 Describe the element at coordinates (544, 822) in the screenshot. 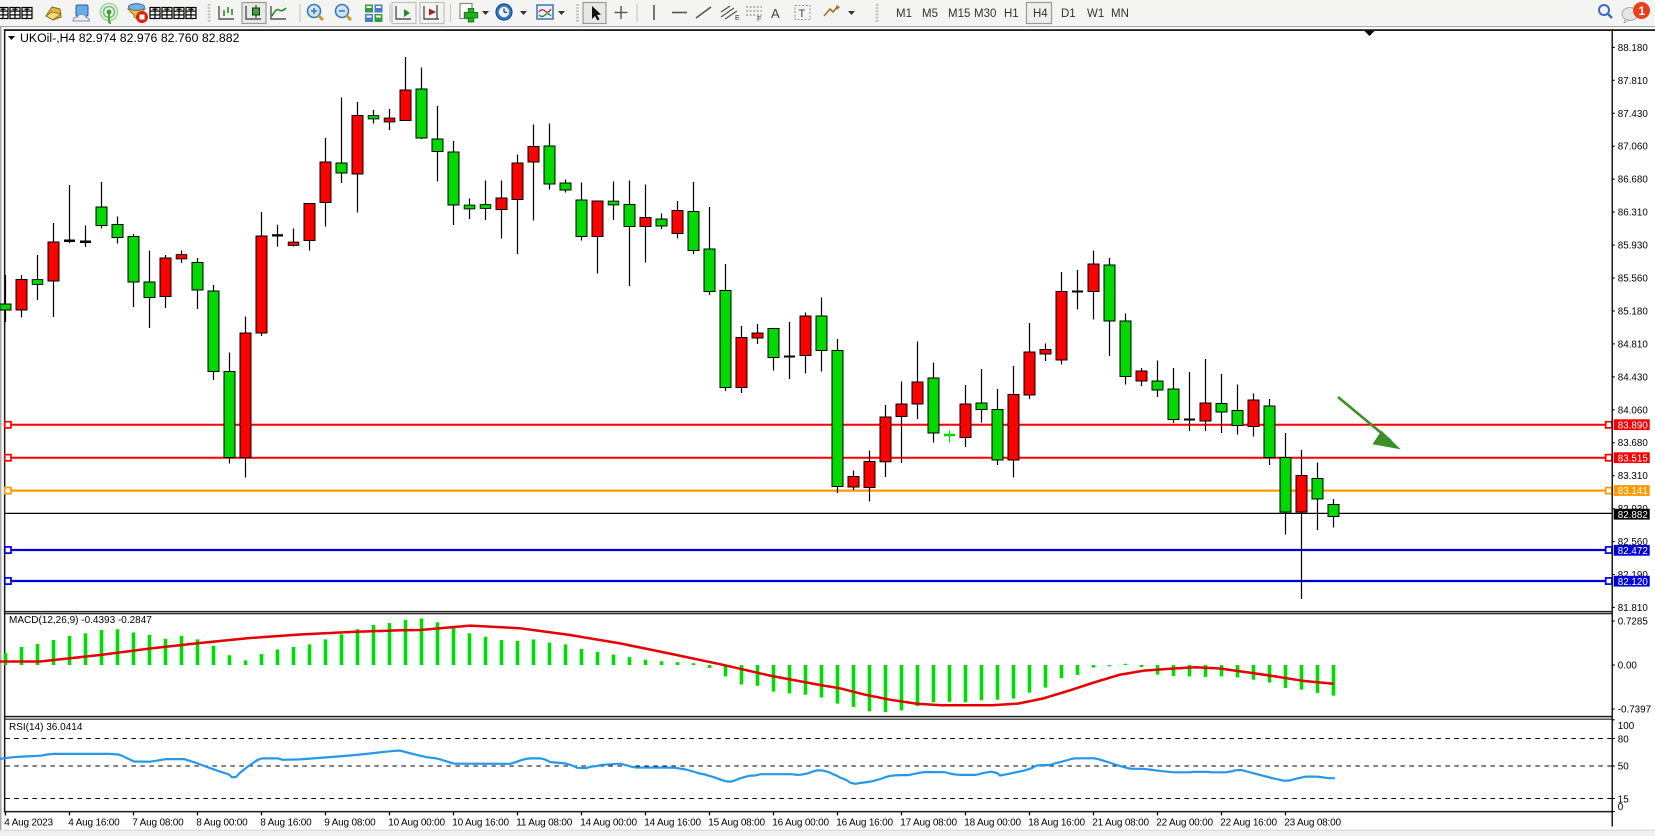

I see `svg-text: 11 Aug 08:00` at that location.